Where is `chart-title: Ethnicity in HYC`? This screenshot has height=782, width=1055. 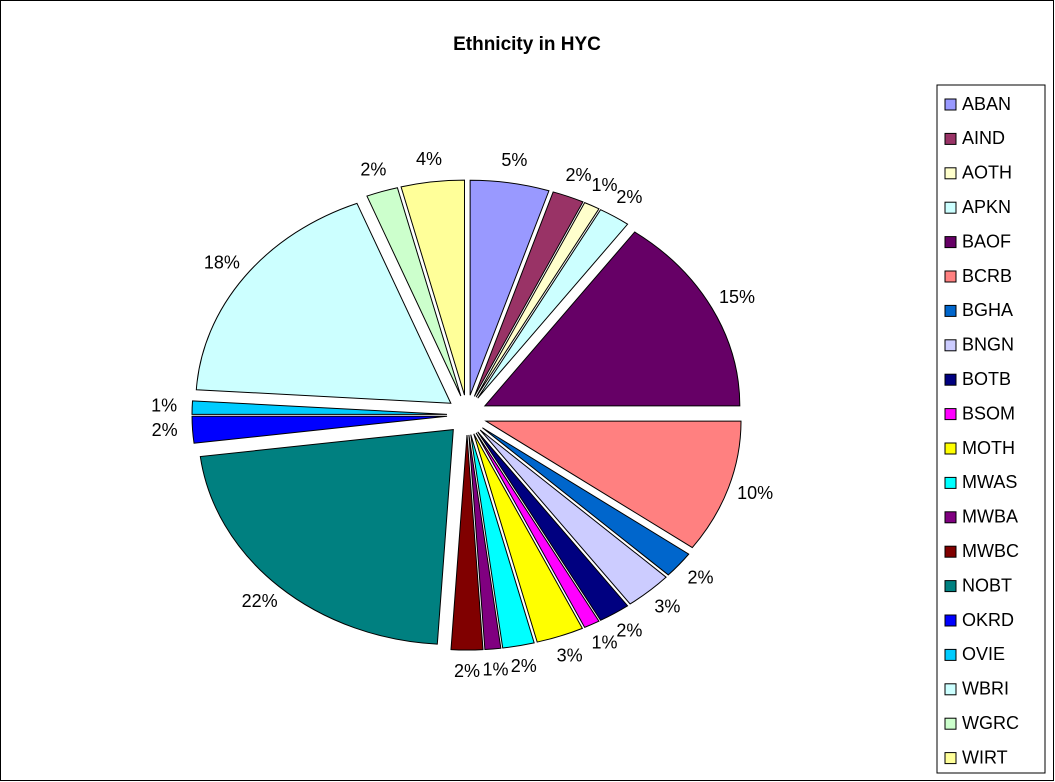
chart-title: Ethnicity in HYC is located at coordinates (527, 44).